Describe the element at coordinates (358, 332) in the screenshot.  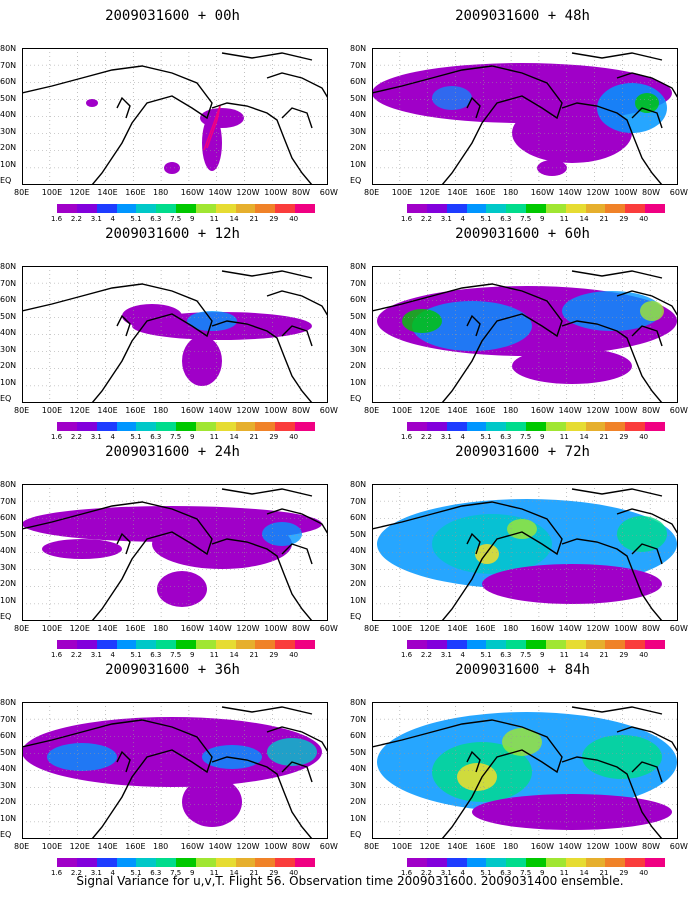
I see `latitude-label: 40N` at that location.